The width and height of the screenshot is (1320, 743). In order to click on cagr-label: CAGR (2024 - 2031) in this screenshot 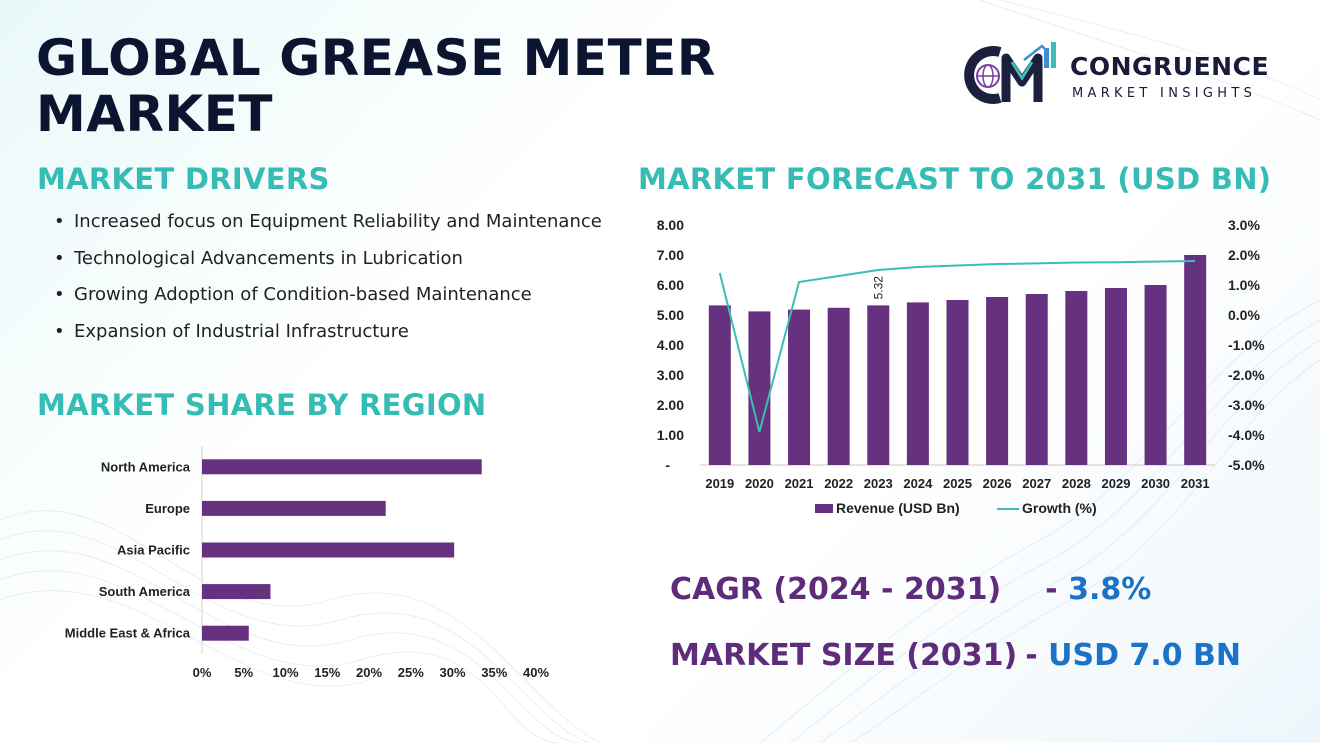, I will do `click(836, 589)`.